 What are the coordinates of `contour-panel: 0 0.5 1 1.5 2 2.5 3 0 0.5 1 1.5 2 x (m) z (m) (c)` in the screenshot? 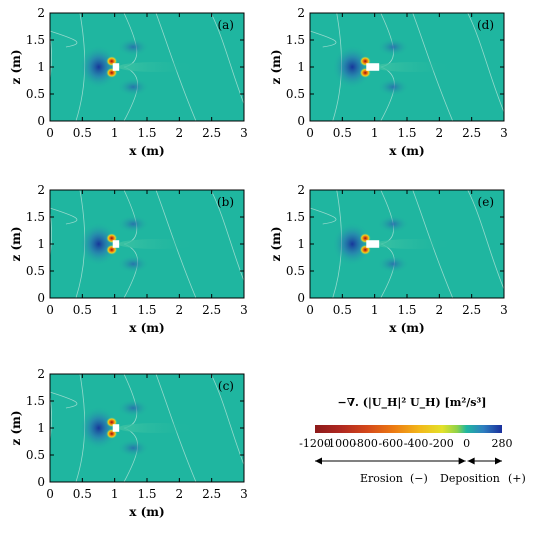 It's located at (128, 443).